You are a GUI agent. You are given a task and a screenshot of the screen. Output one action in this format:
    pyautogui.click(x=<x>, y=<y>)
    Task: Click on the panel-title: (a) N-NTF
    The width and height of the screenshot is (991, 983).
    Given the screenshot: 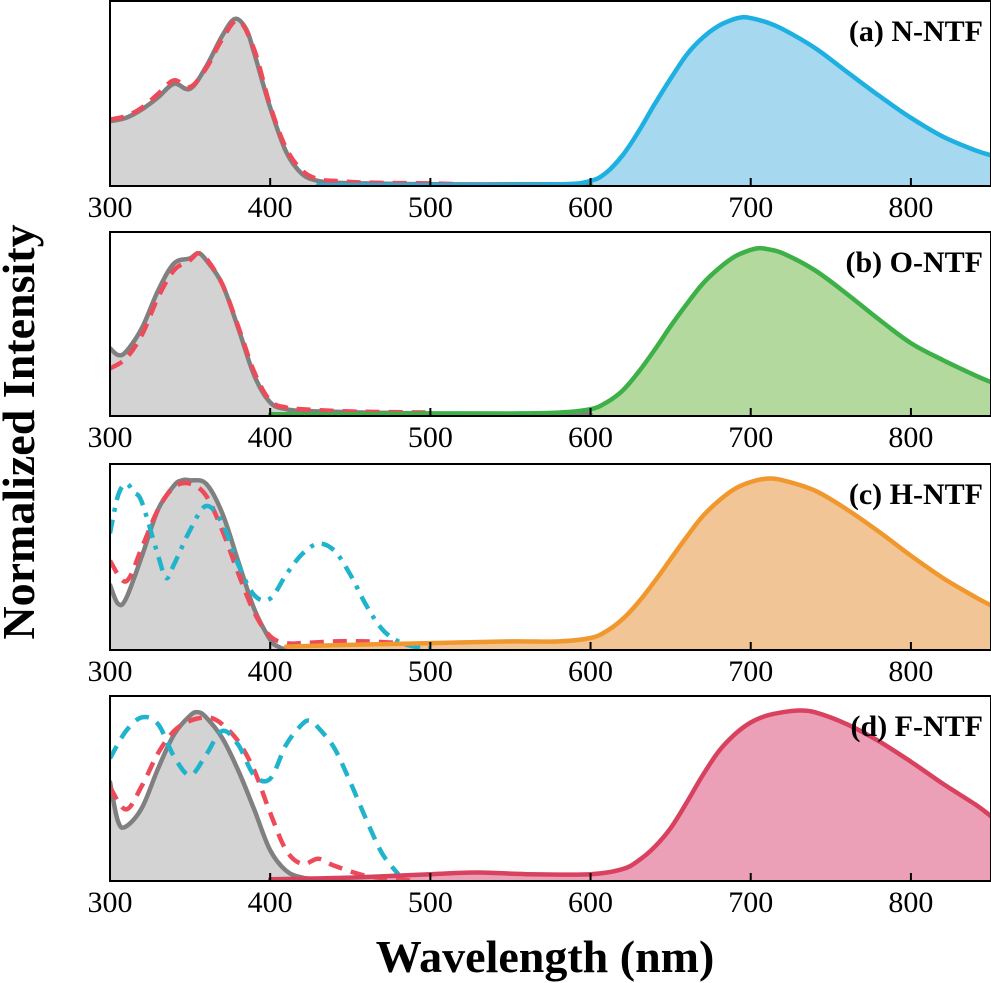 What is the action you would take?
    pyautogui.click(x=916, y=31)
    